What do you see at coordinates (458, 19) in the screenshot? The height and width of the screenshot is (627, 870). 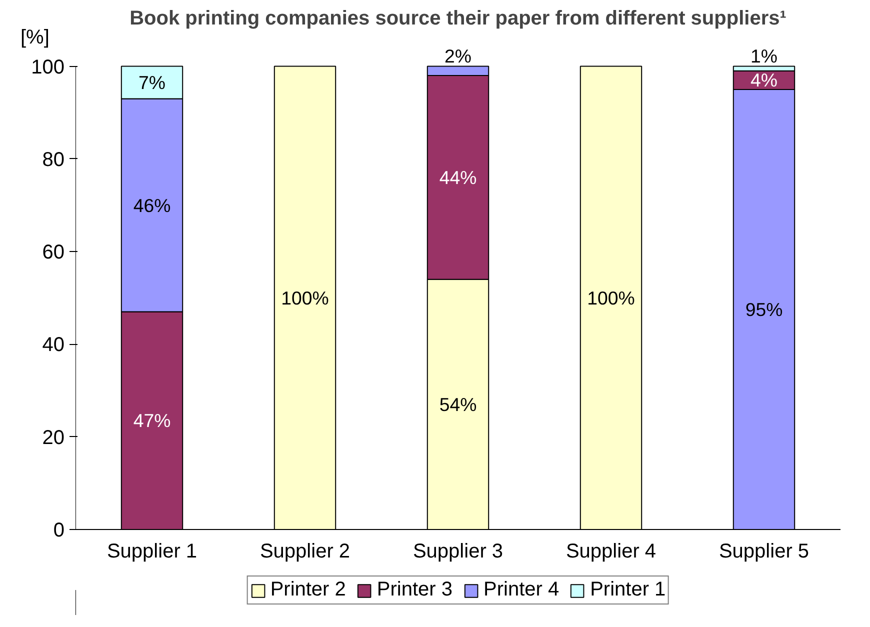 I see `chart-title: Book printing companies source their paper from different suppliers¹` at bounding box center [458, 19].